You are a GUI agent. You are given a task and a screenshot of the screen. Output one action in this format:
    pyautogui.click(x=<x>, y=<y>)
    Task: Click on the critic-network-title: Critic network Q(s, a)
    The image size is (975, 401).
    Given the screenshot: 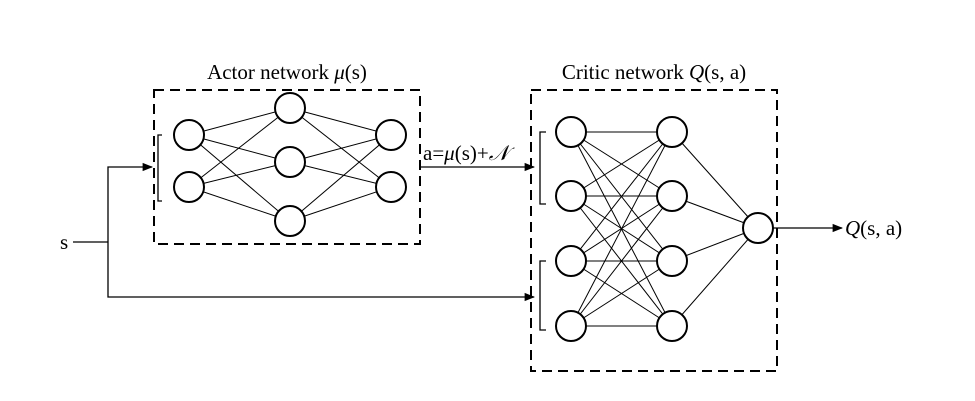 What is the action you would take?
    pyautogui.click(x=654, y=72)
    